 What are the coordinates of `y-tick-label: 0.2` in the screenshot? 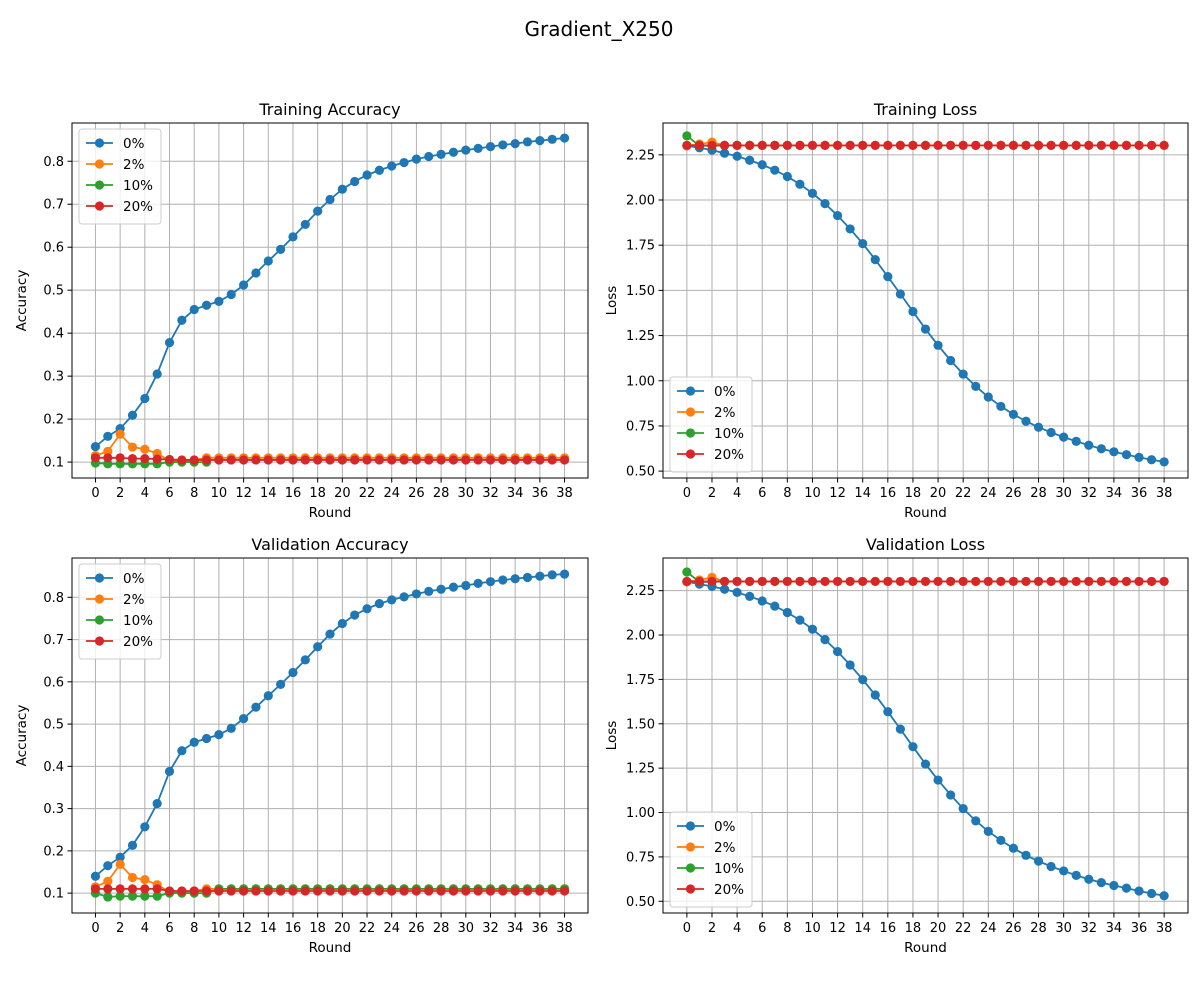 It's located at (53, 851).